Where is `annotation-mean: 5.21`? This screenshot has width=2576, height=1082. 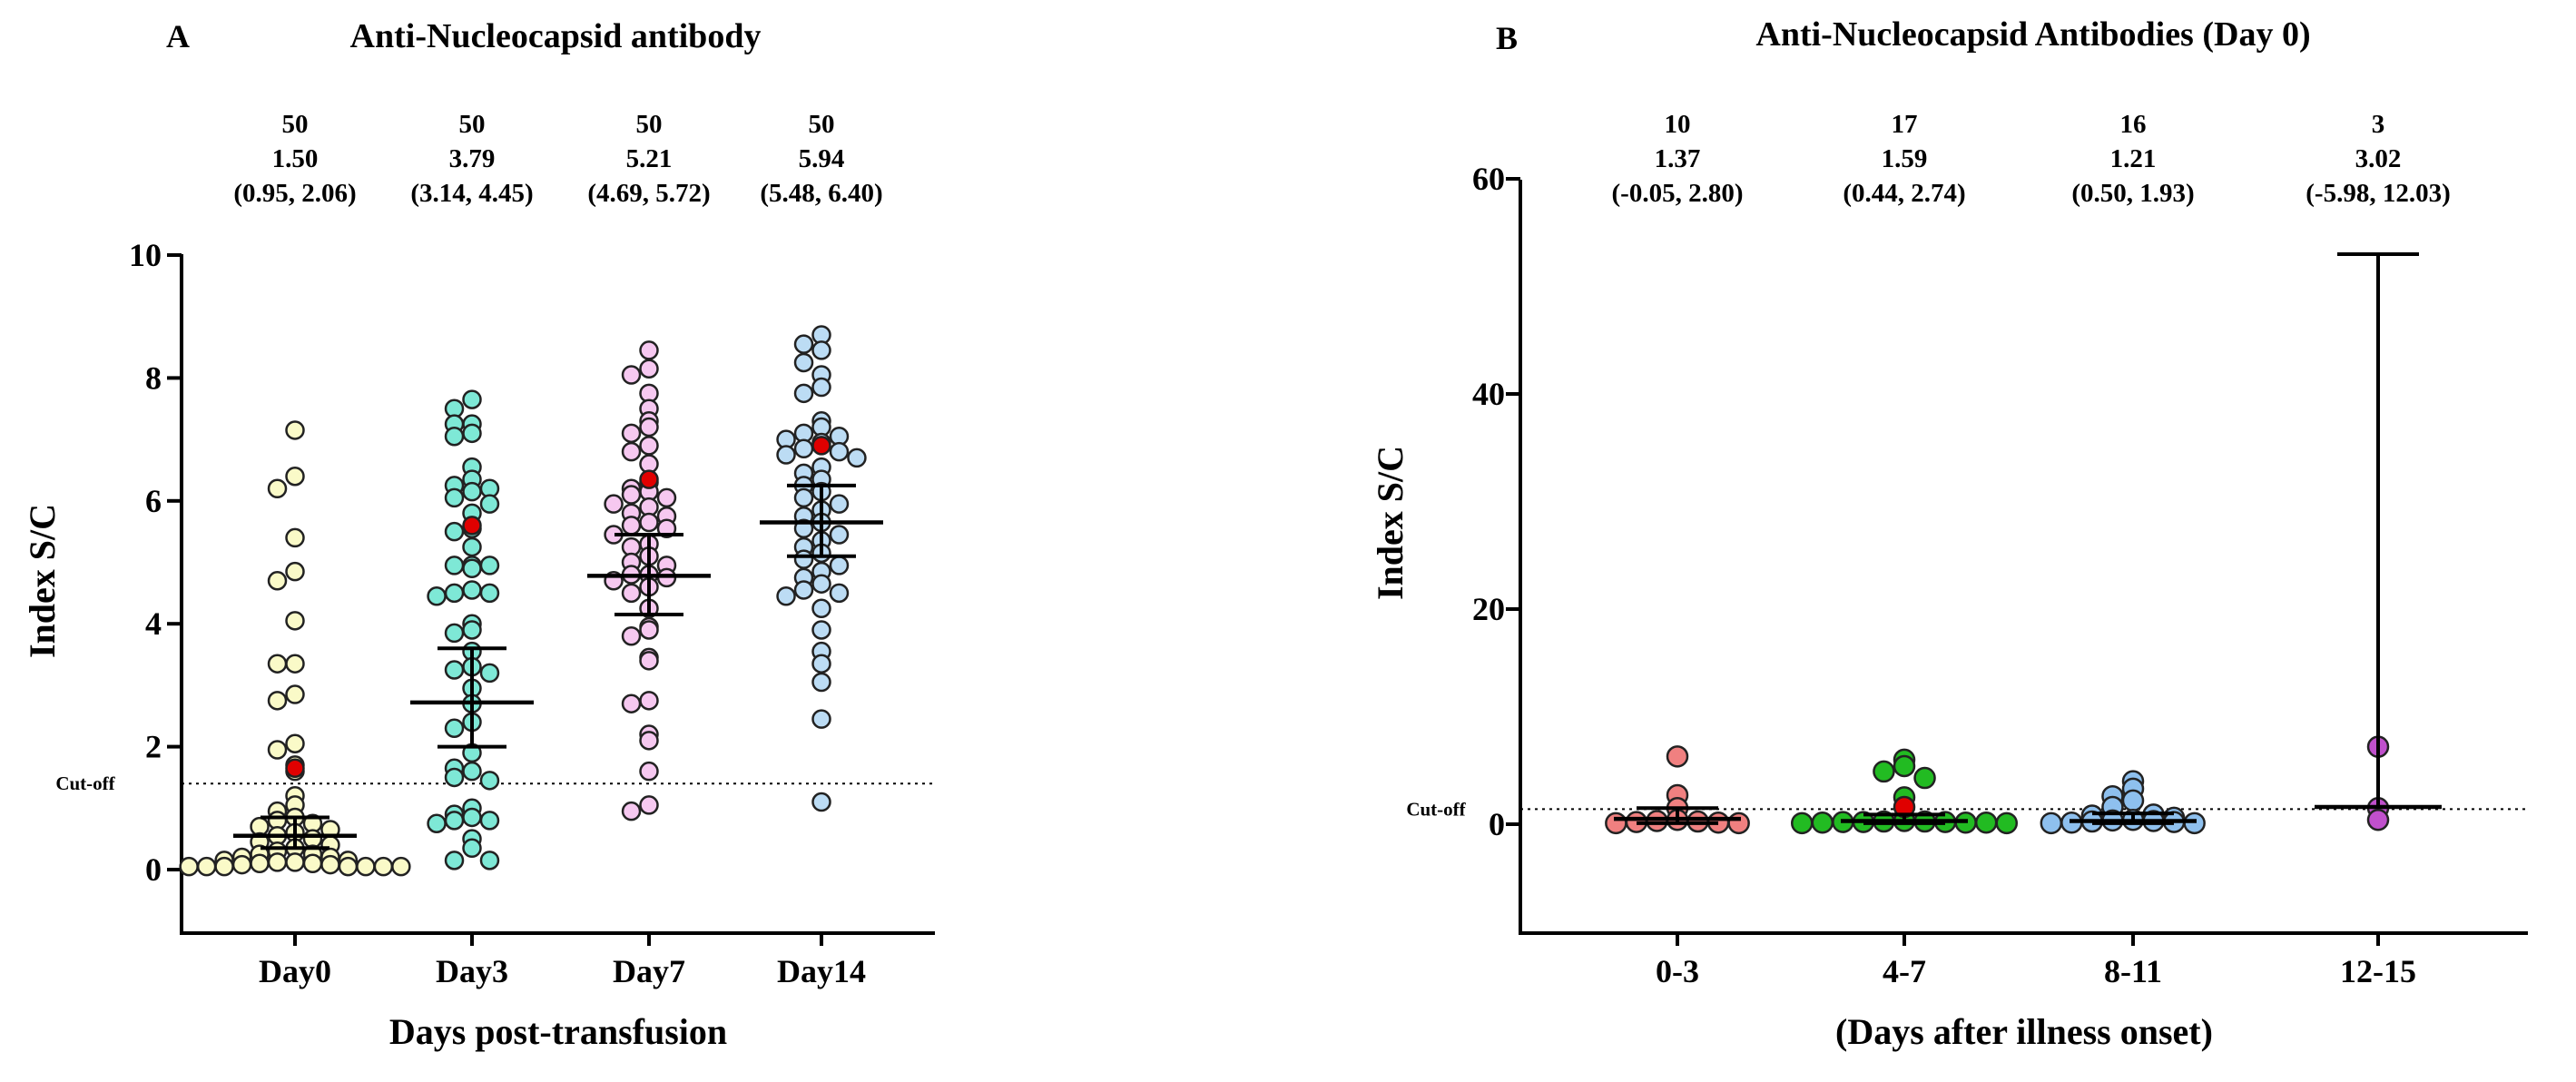
annotation-mean: 5.21 is located at coordinates (649, 158).